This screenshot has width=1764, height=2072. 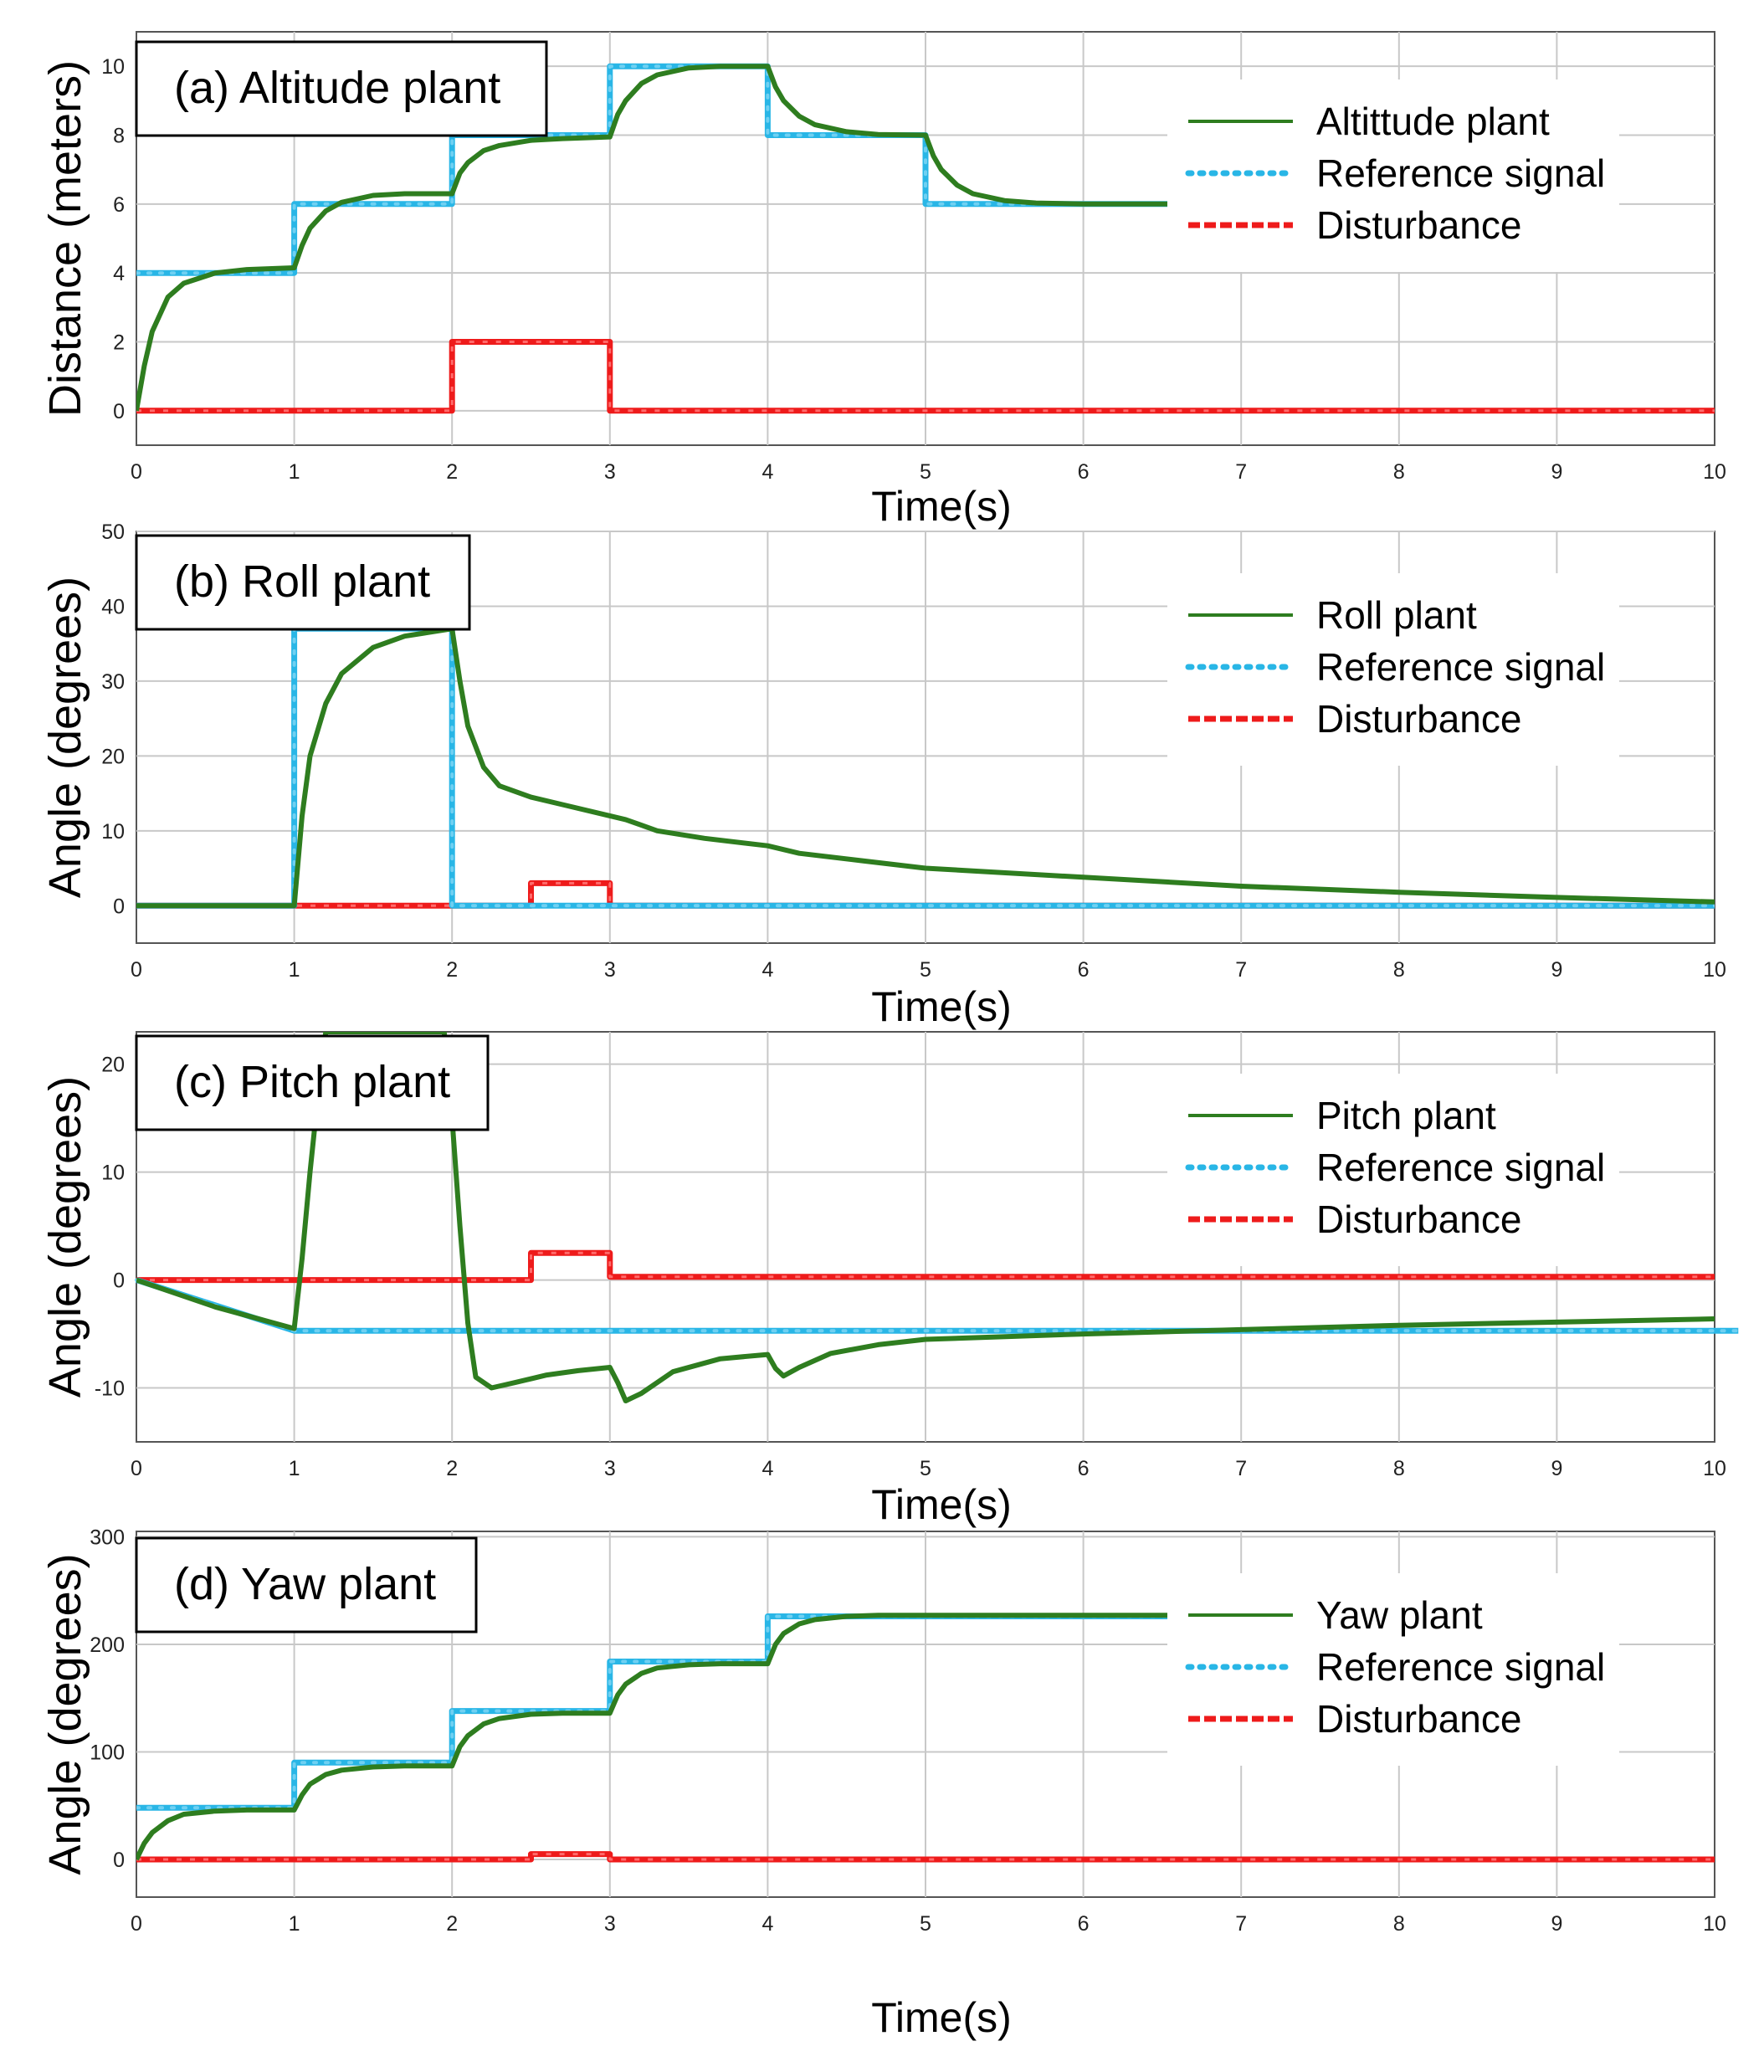 I want to click on y-tick-label: 300, so click(x=107, y=1537).